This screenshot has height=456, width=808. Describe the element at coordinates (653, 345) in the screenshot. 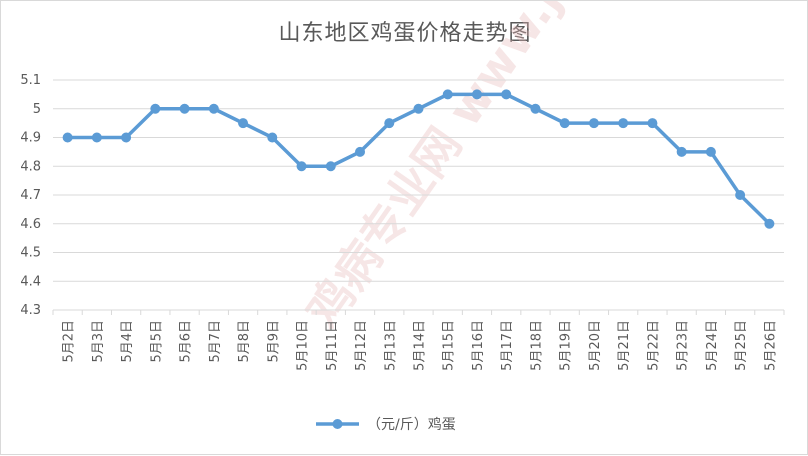

I see `x-tick-label: 5月22日` at that location.